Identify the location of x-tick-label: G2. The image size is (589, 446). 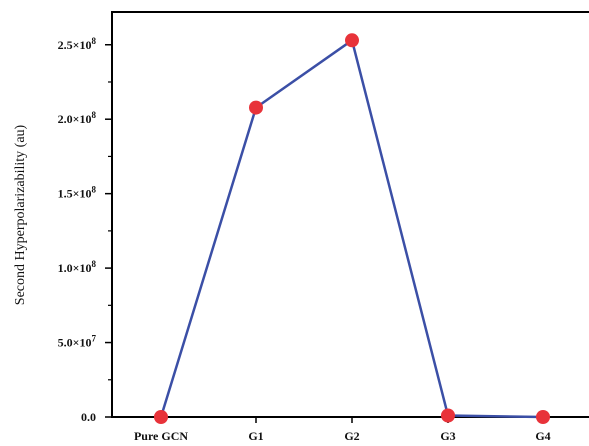
(351, 436).